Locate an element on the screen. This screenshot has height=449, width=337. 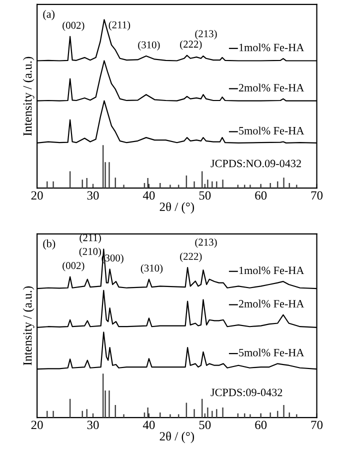
annotation: (a) is located at coordinates (49, 15).